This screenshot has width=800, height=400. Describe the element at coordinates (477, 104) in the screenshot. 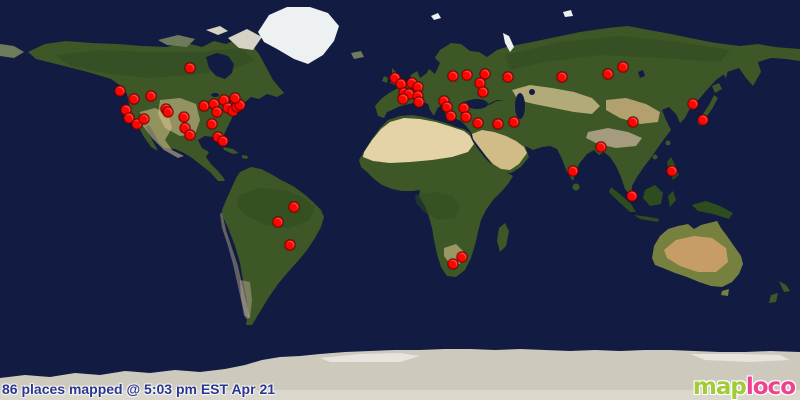

I see `black-sea` at that location.